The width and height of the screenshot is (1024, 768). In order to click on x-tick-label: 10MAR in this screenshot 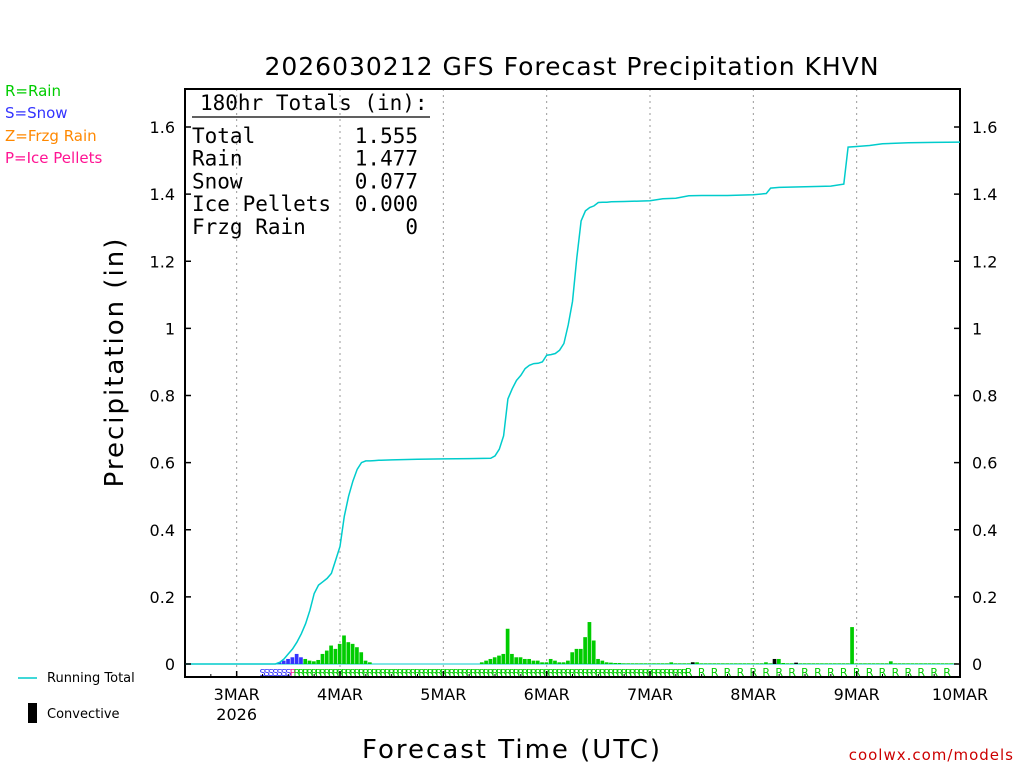, I will do `click(960, 694)`.